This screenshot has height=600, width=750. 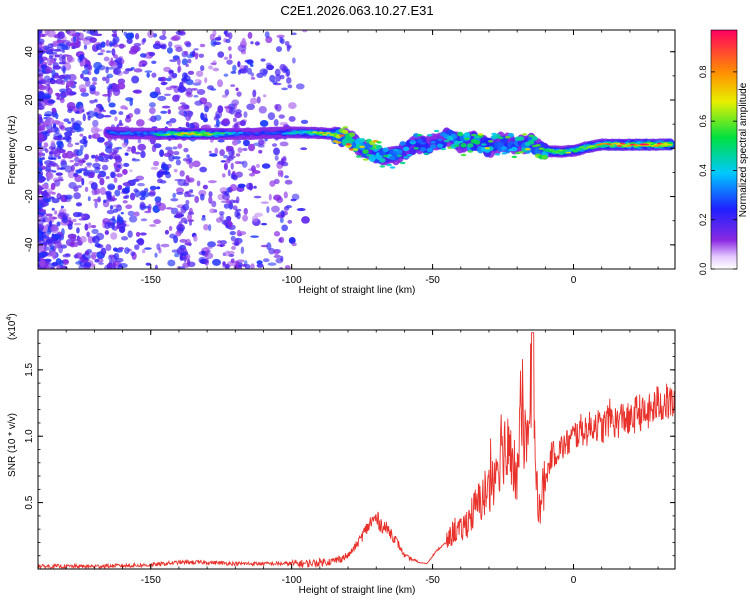 I want to click on snr-x-label: Height of straight line (km), so click(x=357, y=590).